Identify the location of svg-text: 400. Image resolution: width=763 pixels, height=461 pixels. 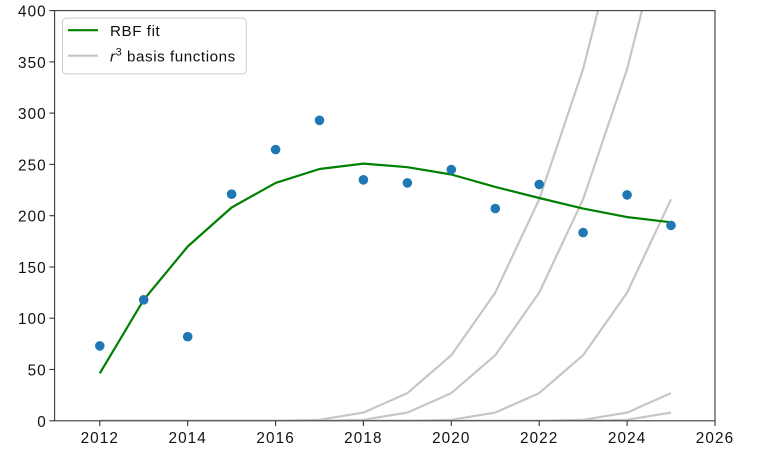
(32, 12).